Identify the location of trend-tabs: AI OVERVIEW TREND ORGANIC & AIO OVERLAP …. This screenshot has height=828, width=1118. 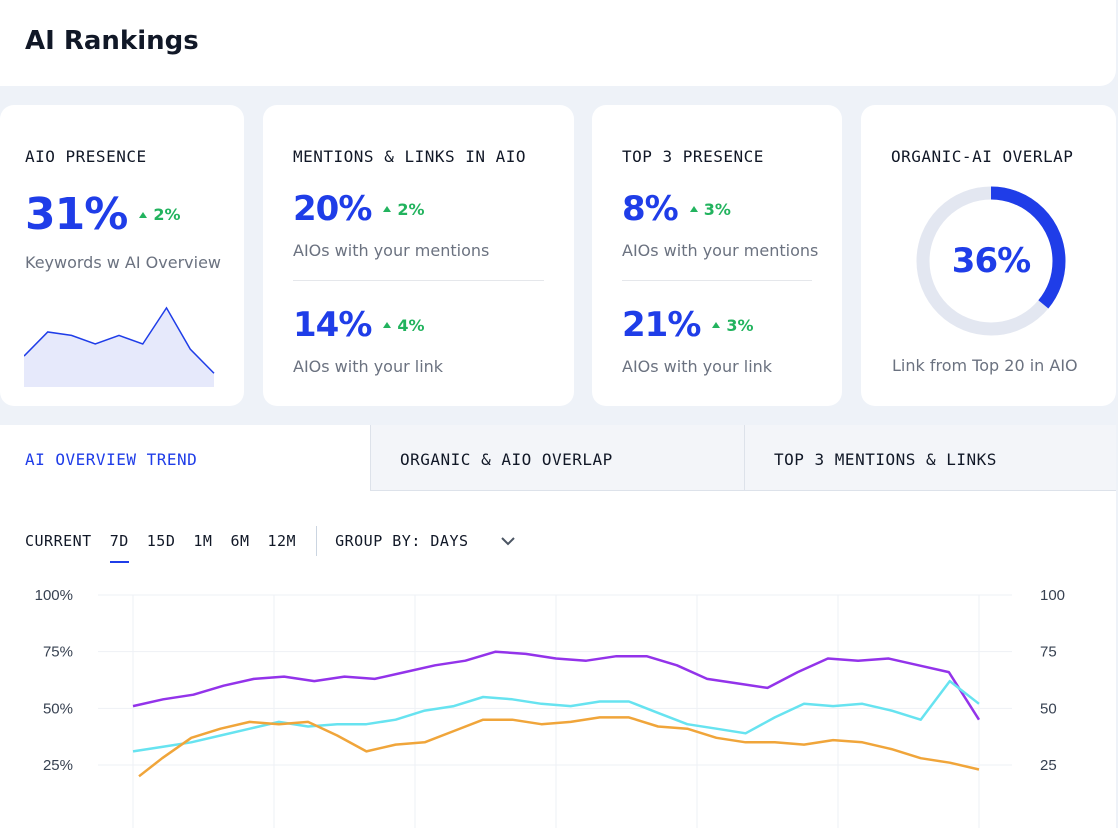
(558, 458).